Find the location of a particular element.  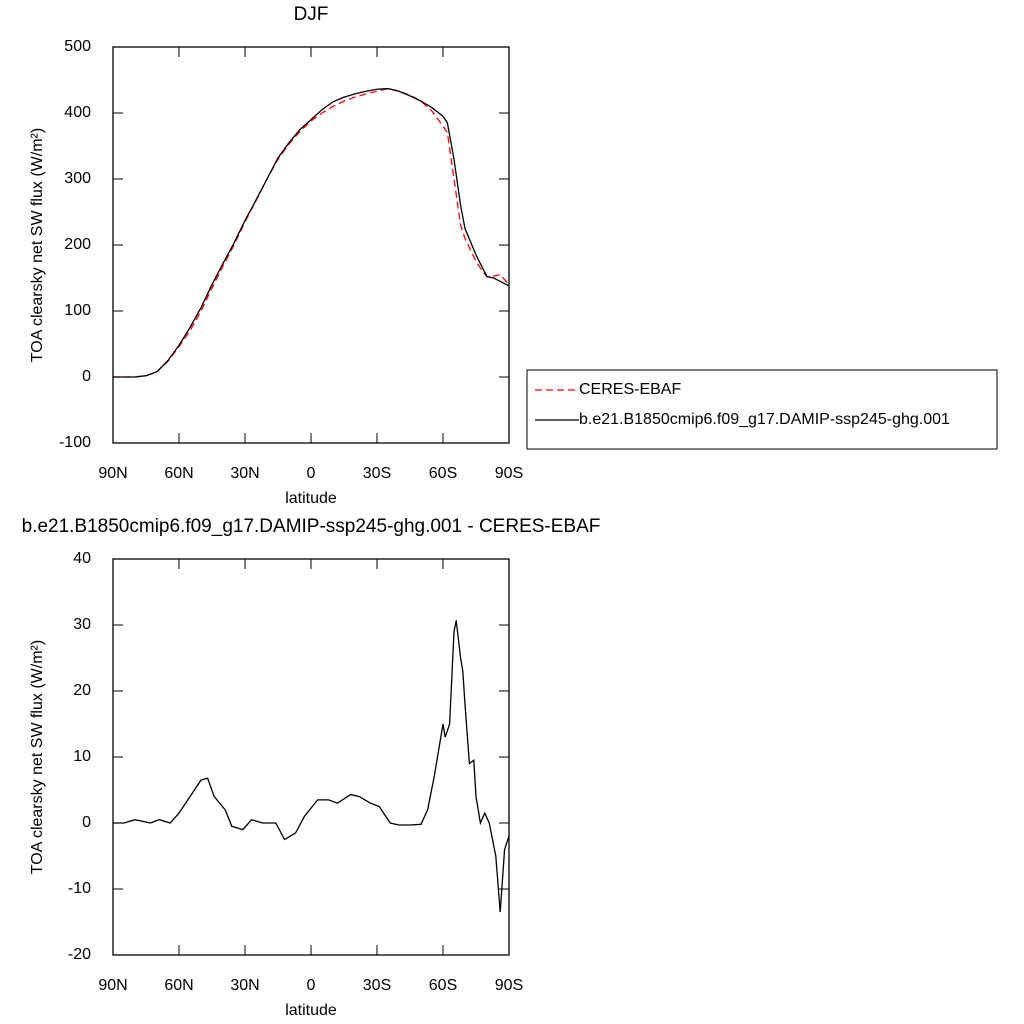

y-tick-label: 20 is located at coordinates (82, 690).